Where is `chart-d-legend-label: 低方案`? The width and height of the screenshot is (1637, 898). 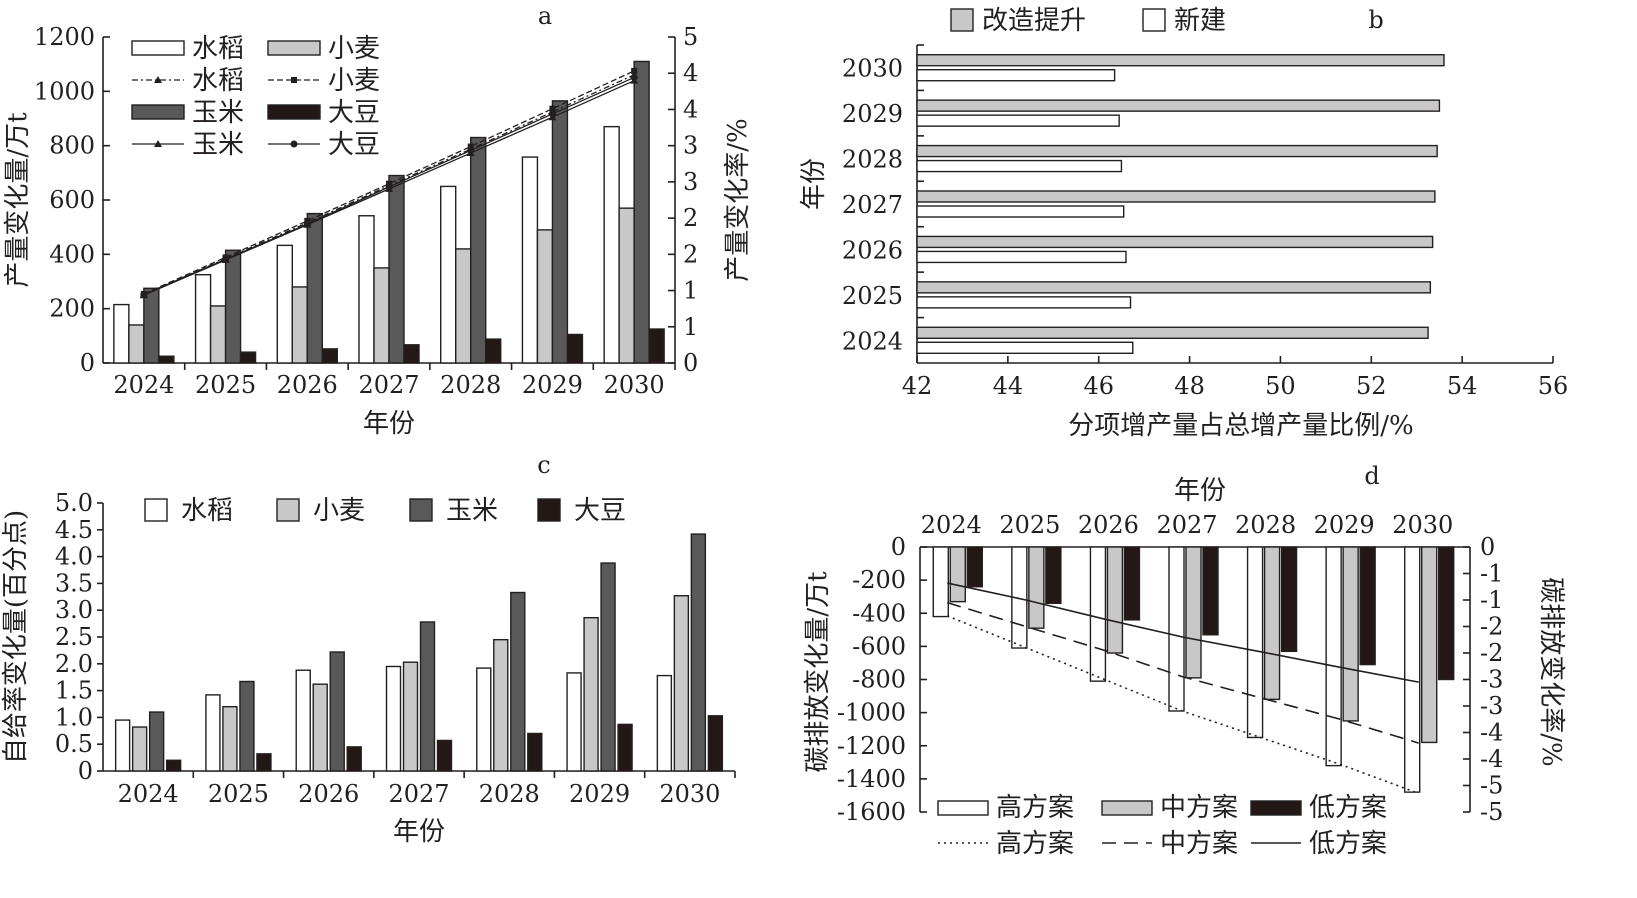
chart-d-legend-label: 低方案 is located at coordinates (1348, 844).